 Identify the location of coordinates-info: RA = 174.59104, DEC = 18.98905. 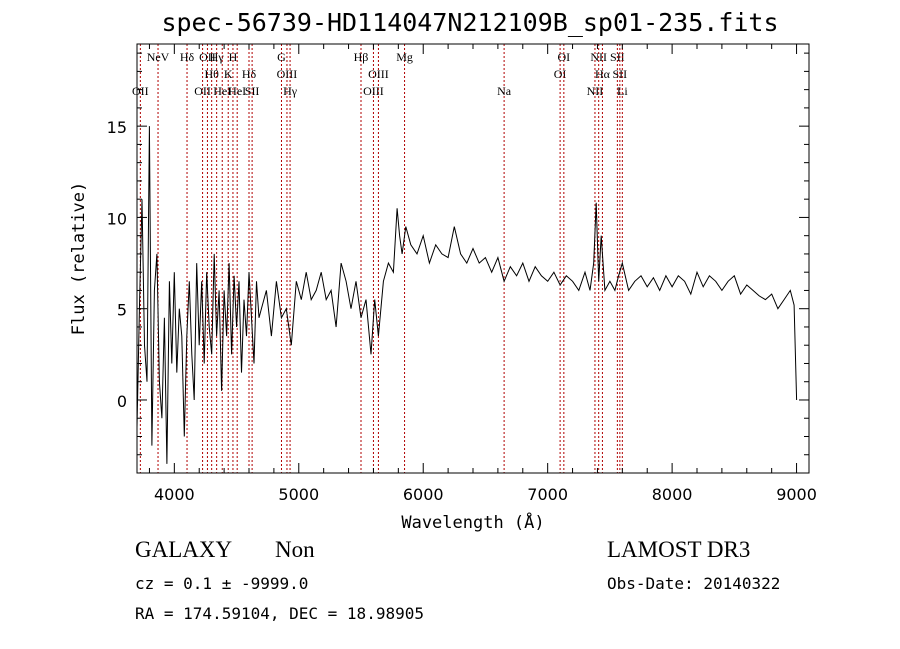
(279, 613).